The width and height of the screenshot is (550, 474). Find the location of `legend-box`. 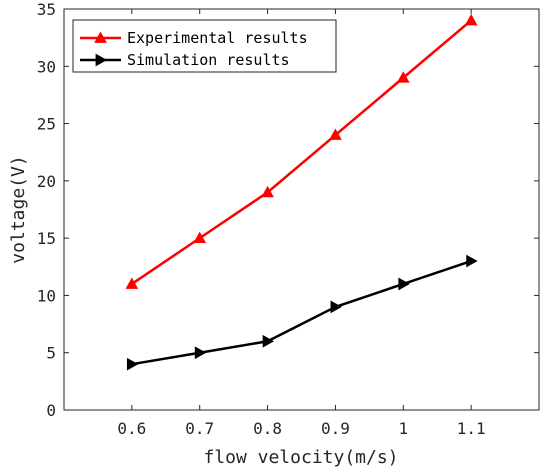

legend-box is located at coordinates (204, 46).